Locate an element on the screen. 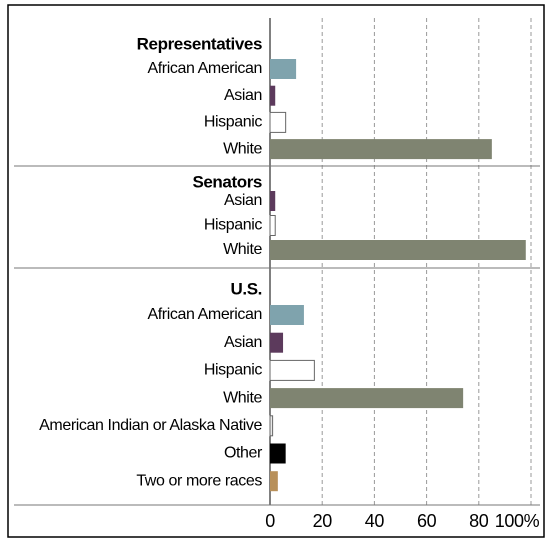 This screenshot has height=541, width=547. category-label: American Indian or Alaska Native is located at coordinates (150, 425).